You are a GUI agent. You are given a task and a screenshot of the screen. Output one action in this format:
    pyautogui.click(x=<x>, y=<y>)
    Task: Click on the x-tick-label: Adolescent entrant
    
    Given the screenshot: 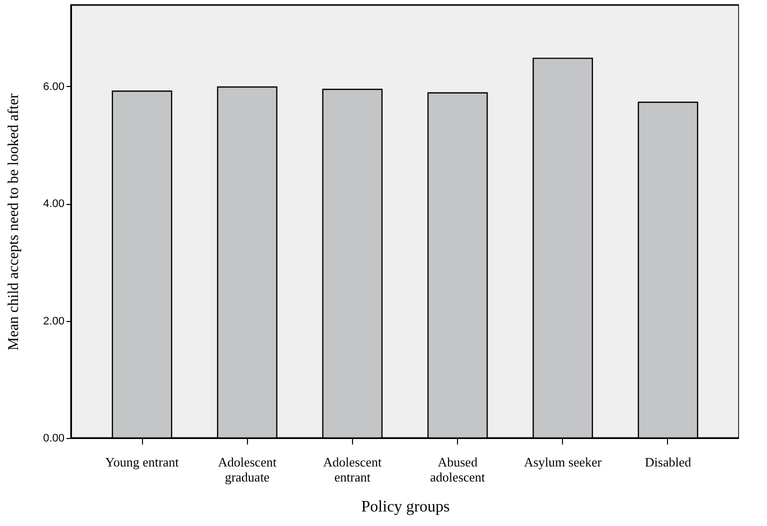 What is the action you would take?
    pyautogui.click(x=352, y=469)
    